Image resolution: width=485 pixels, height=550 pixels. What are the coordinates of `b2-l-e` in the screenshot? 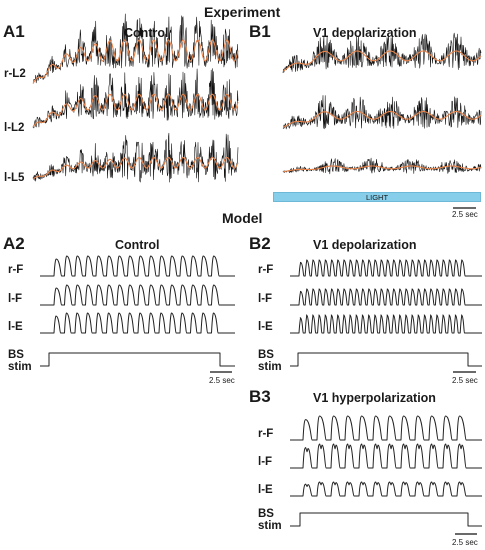 It's located at (386, 324).